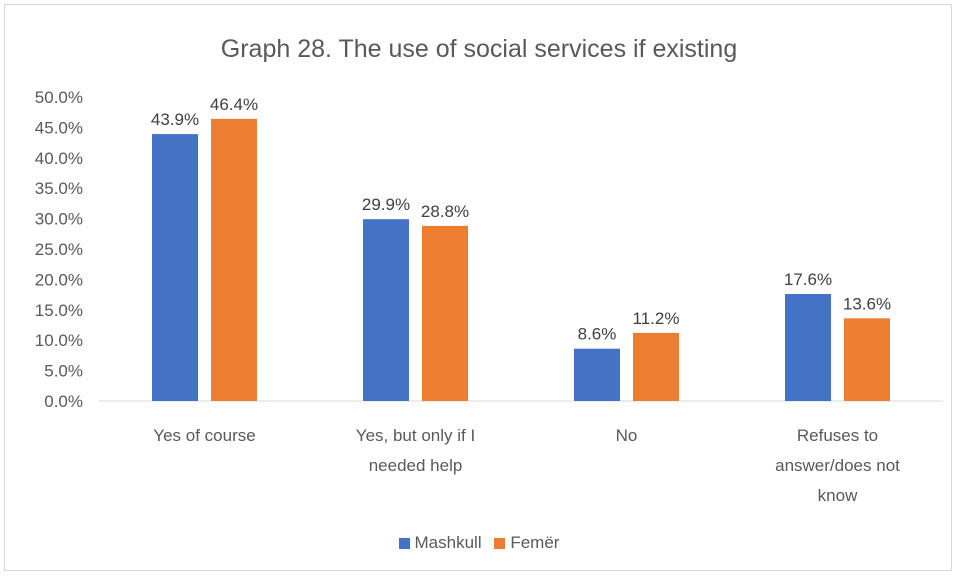 The image size is (957, 576). What do you see at coordinates (175, 119) in the screenshot?
I see `data-label: 43.9%` at bounding box center [175, 119].